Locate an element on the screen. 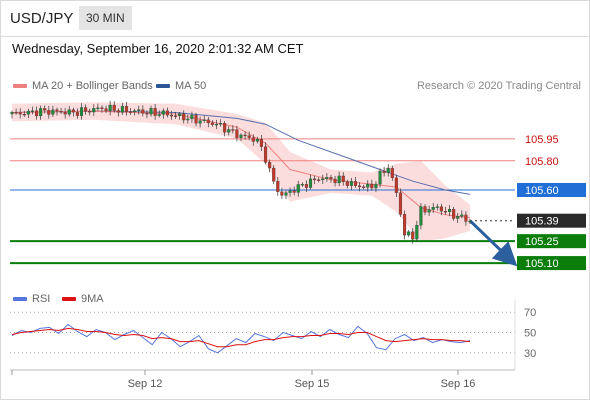  level-label-105-60: 105.60 is located at coordinates (542, 191).